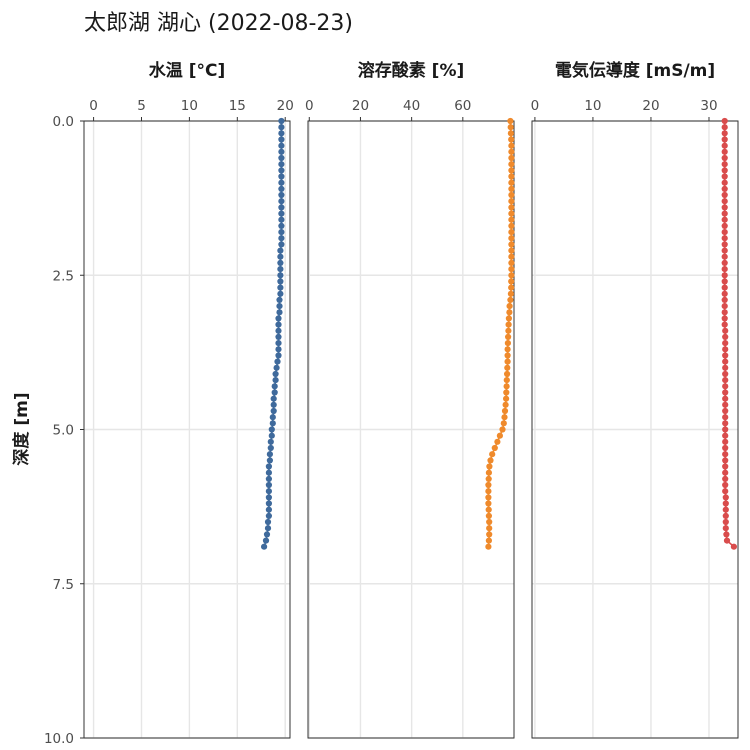 The height and width of the screenshot is (750, 750). Describe the element at coordinates (462, 106) in the screenshot. I see `x-tick-label: 60` at that location.